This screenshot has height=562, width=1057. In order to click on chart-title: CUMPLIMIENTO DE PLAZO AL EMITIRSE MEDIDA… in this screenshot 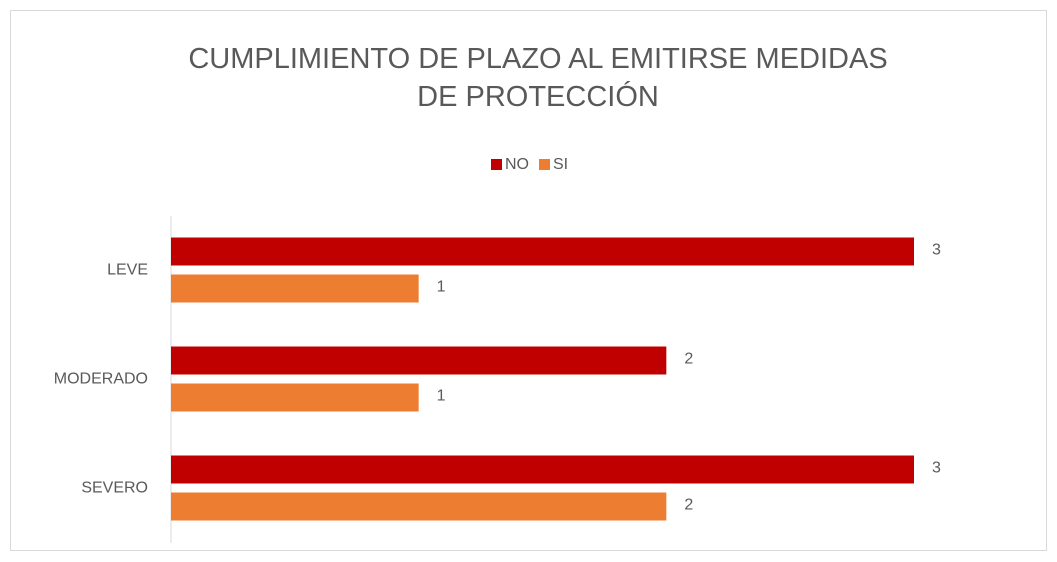, I will do `click(538, 78)`.